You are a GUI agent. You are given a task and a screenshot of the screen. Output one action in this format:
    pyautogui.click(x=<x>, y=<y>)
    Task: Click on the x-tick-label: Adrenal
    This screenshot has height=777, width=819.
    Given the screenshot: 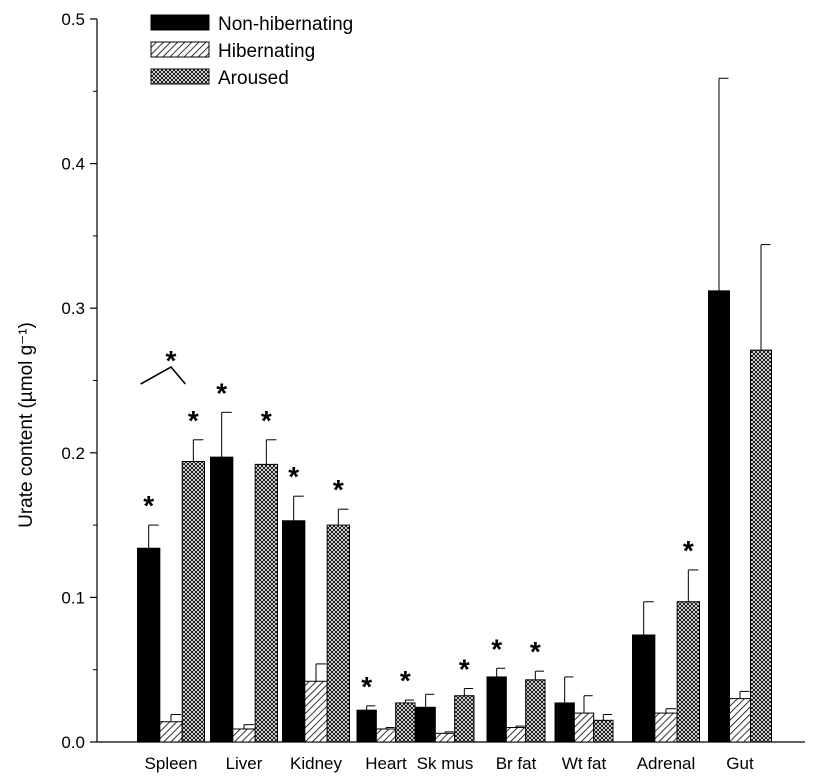 What is the action you would take?
    pyautogui.click(x=666, y=763)
    